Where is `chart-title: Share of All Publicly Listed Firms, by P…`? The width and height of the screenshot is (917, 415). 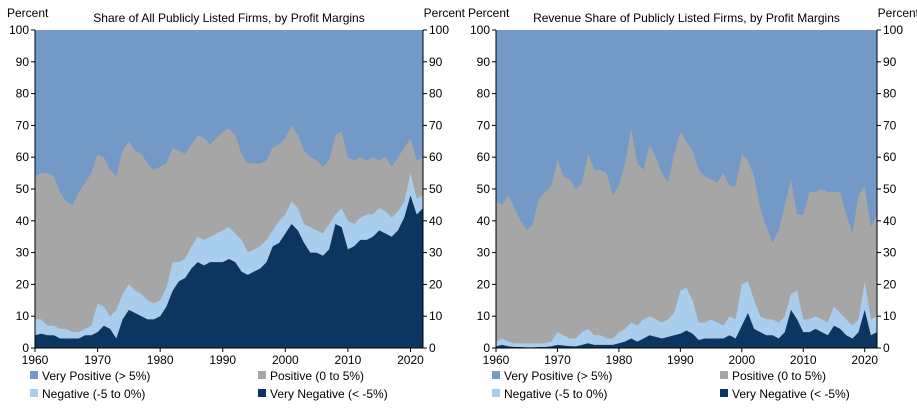 chart-title: Share of All Publicly Listed Firms, by P… is located at coordinates (228, 18).